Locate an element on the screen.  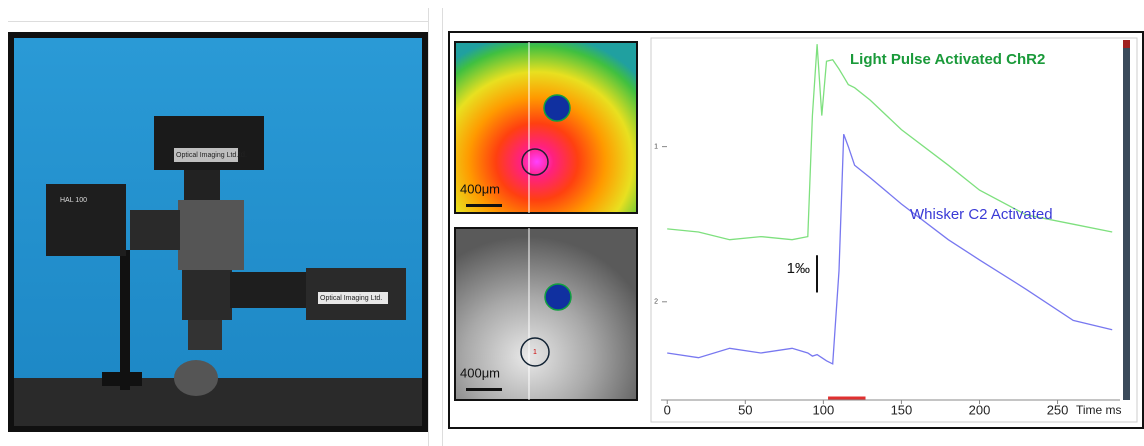
camera-label-text: Optical Imaging Ltd. is located at coordinates (207, 155).